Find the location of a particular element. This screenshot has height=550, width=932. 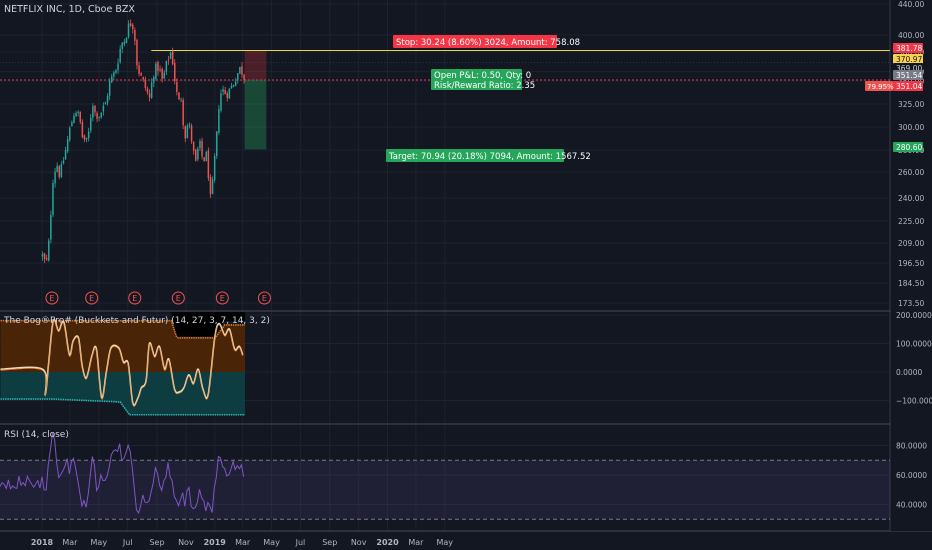

time-tick-label: Mar is located at coordinates (416, 542).